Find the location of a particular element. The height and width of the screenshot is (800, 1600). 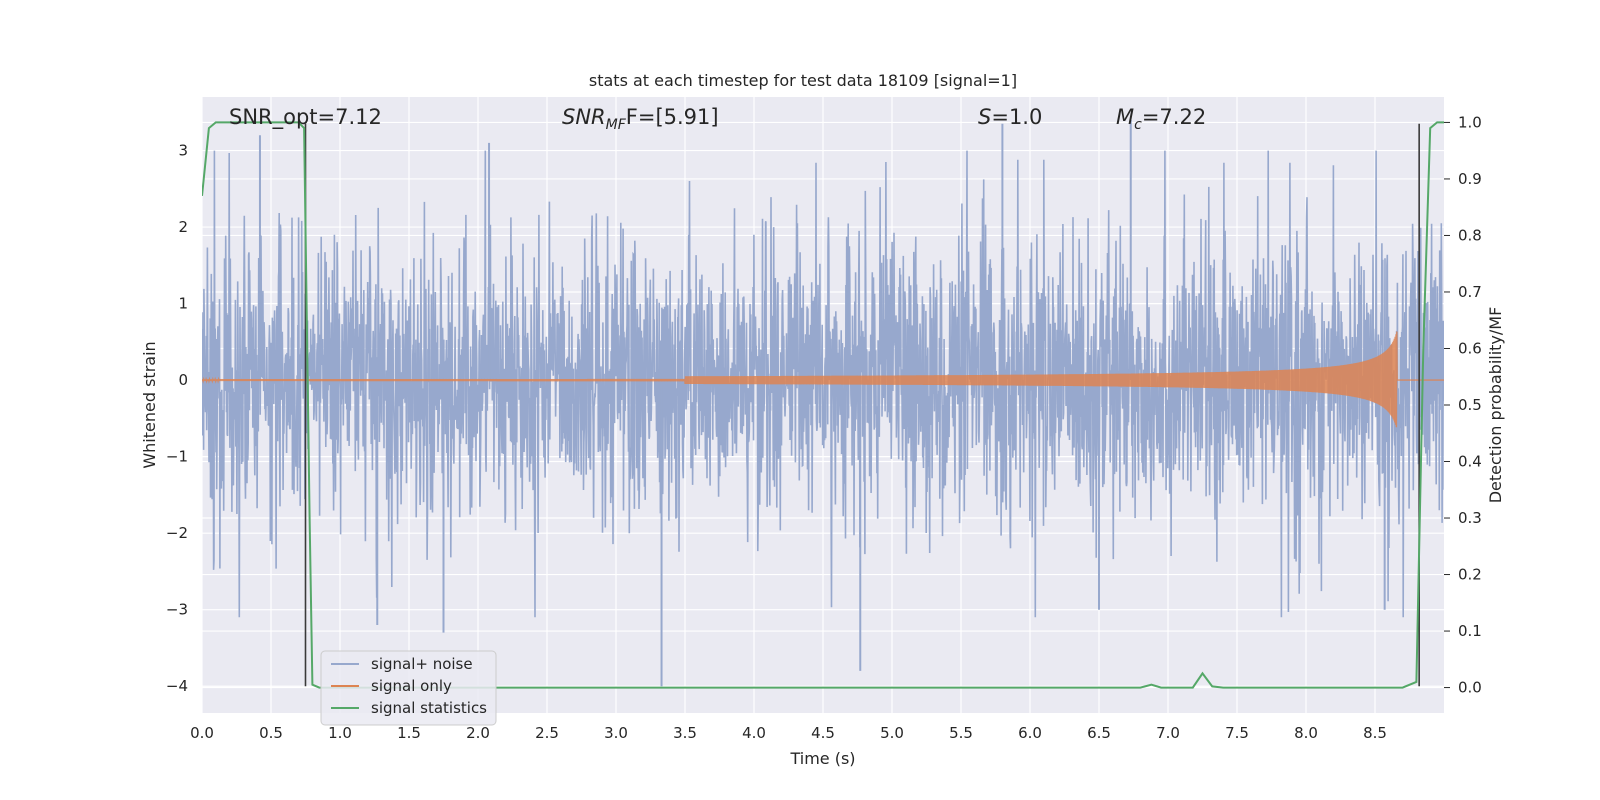

y-right-tick-label: 0.4 is located at coordinates (1470, 462).